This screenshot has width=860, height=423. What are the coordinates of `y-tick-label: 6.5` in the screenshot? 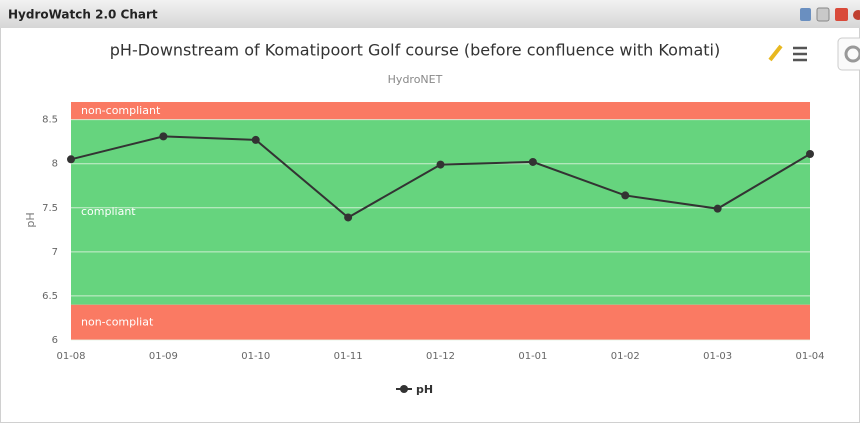 It's located at (50, 296).